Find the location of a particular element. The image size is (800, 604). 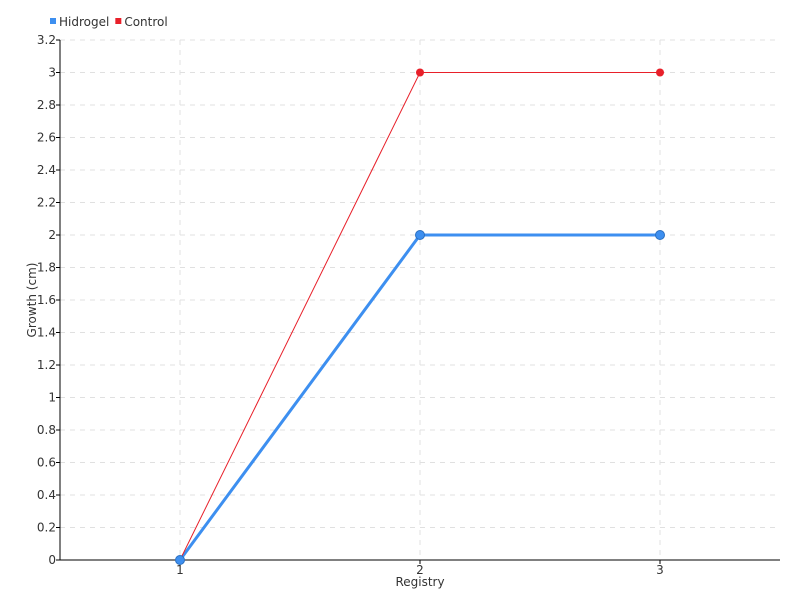

y-tick-label: 3 is located at coordinates (52, 73).